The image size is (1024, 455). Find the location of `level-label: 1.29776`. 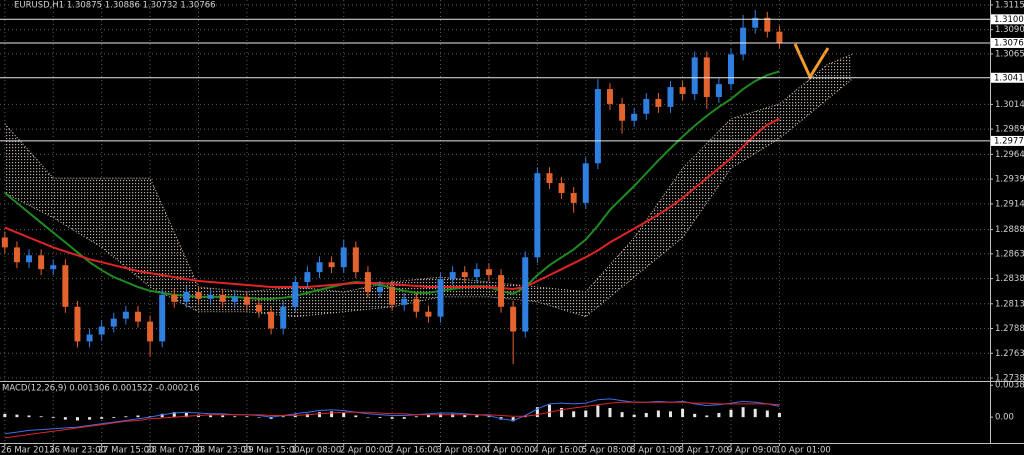

level-label: 1.29776 is located at coordinates (1009, 141).